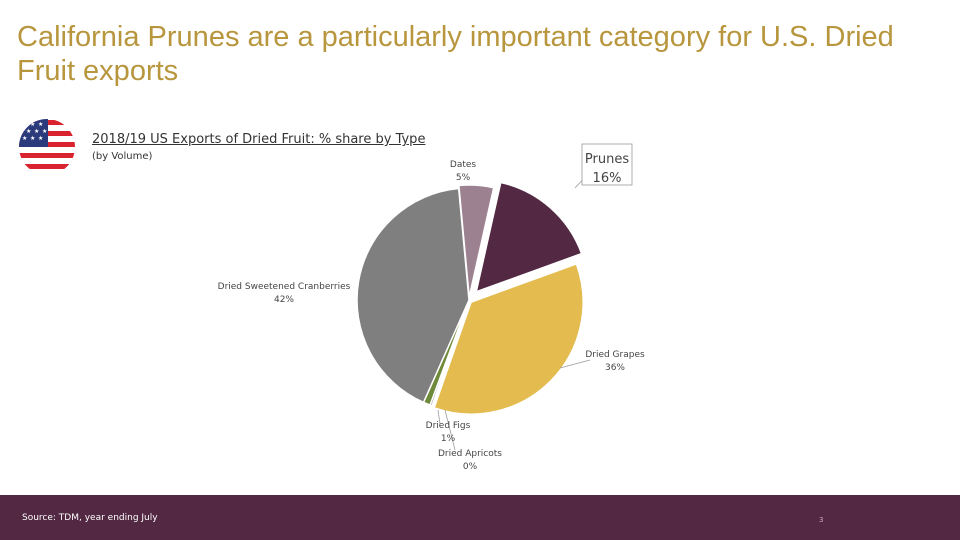 The image size is (960, 540). I want to click on slice-value-dried-figs: 1%, so click(448, 439).